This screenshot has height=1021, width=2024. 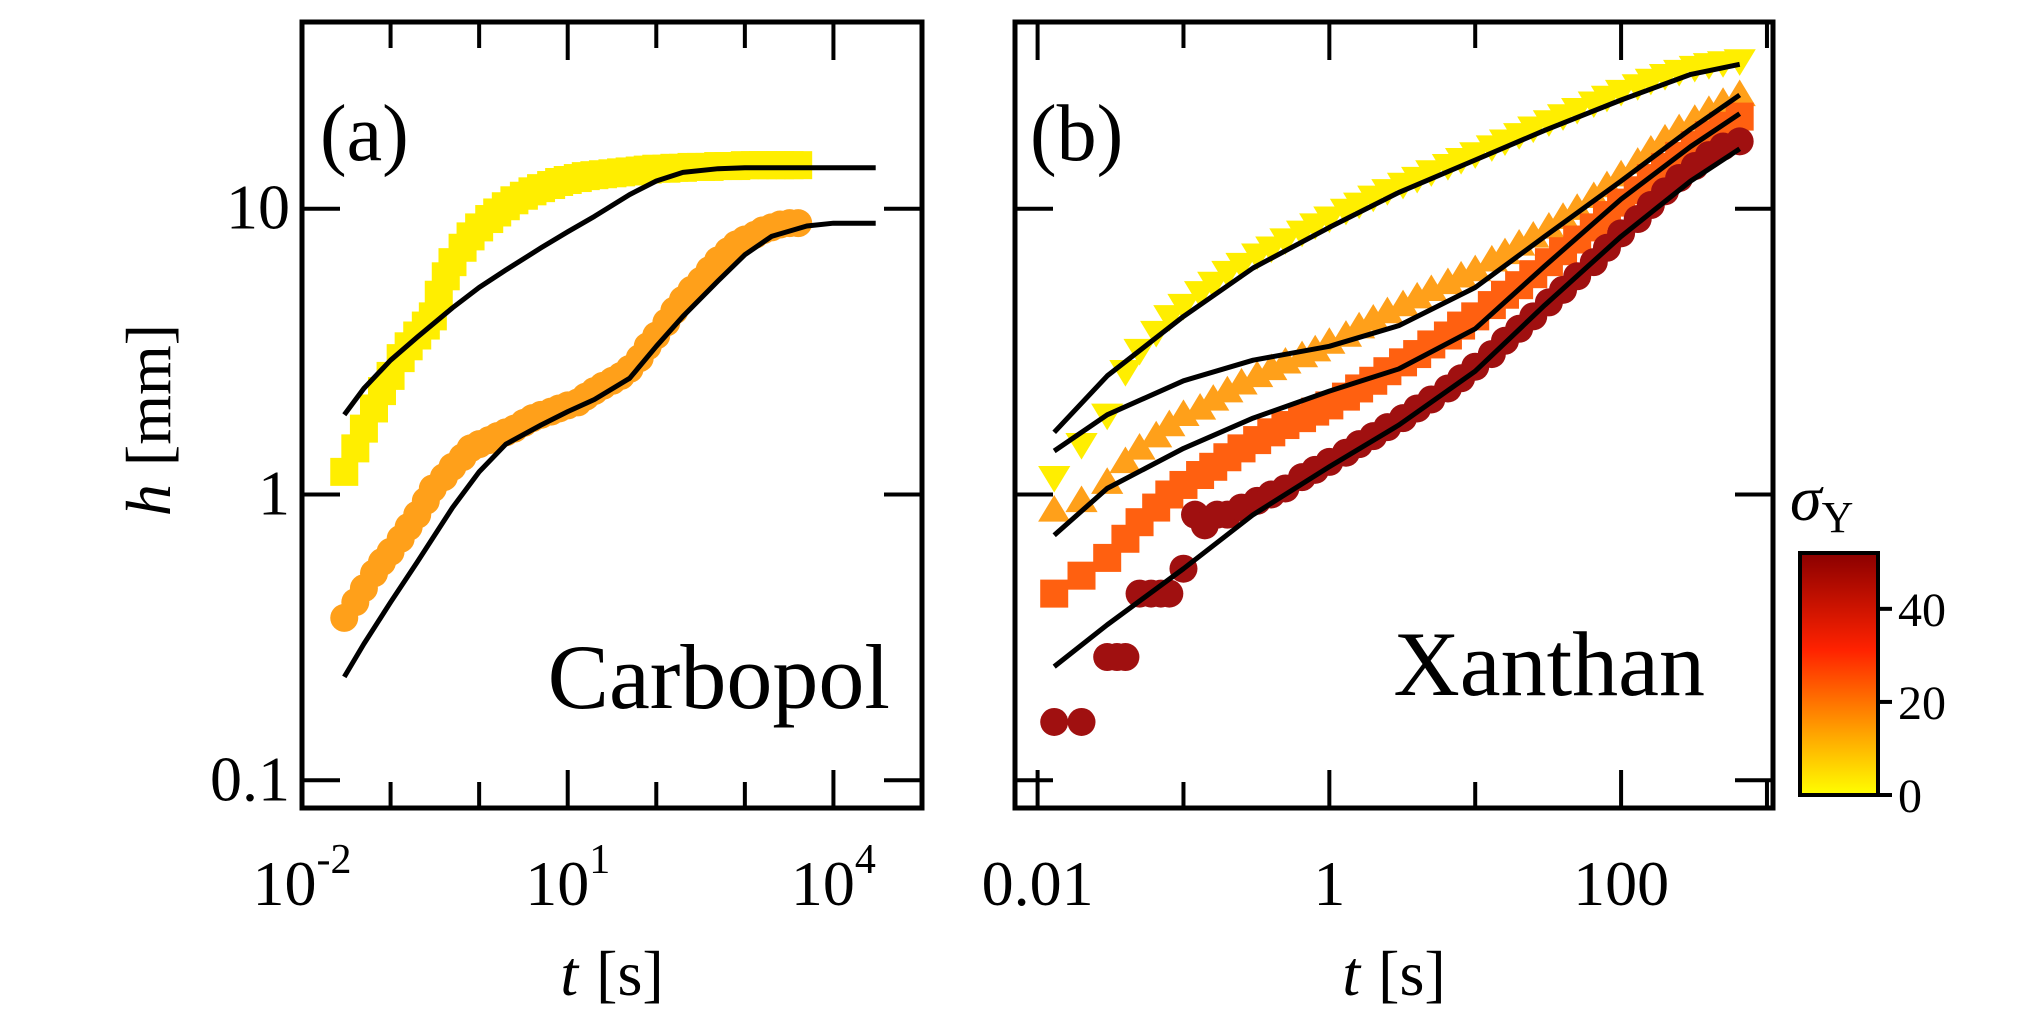 I want to click on panel-a-xtick-label-2-exp: 4, so click(x=865, y=860).